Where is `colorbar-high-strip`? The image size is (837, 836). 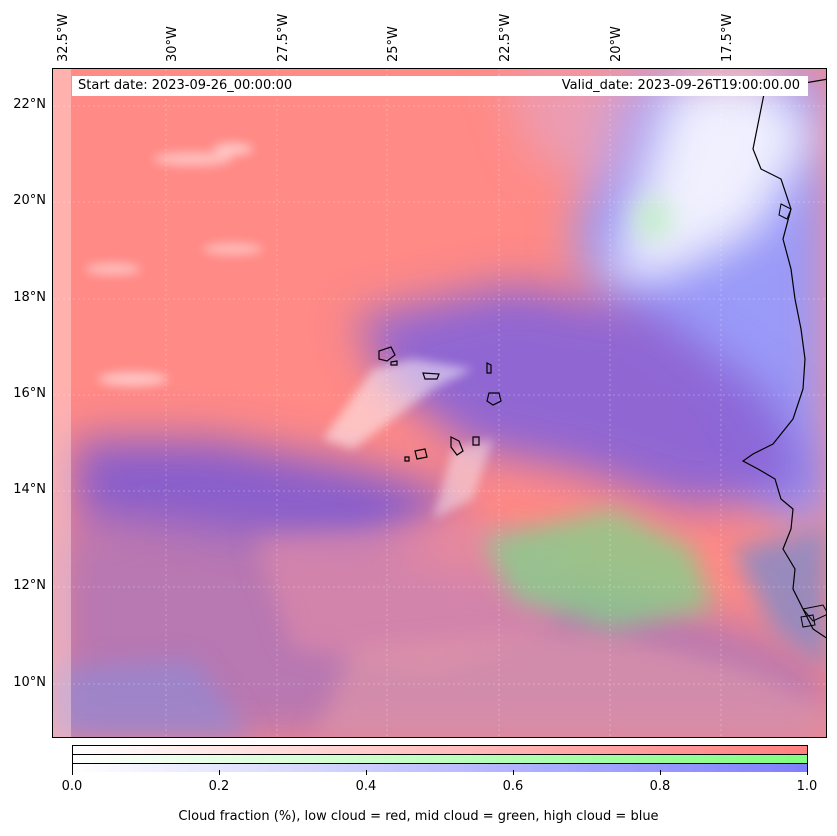 colorbar-high-strip is located at coordinates (440, 768).